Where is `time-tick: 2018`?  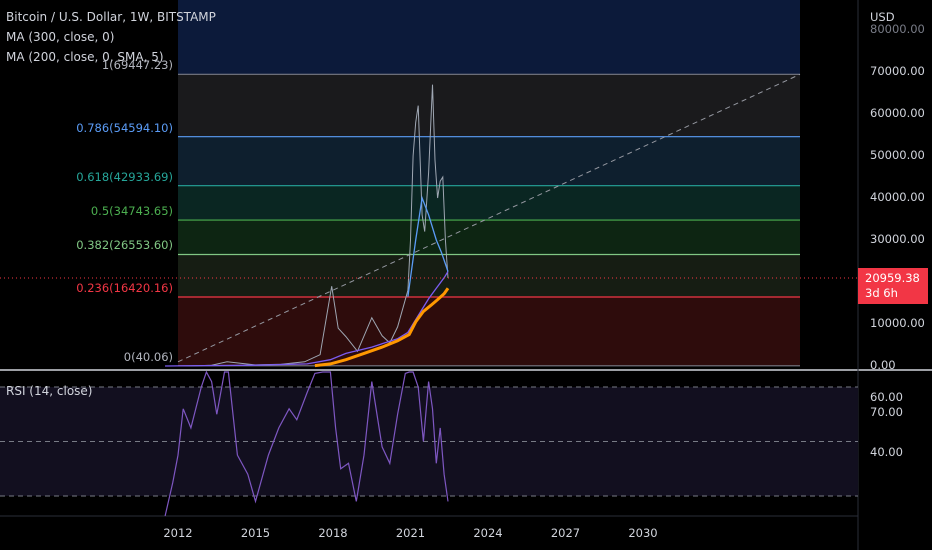
time-tick: 2018 is located at coordinates (333, 533).